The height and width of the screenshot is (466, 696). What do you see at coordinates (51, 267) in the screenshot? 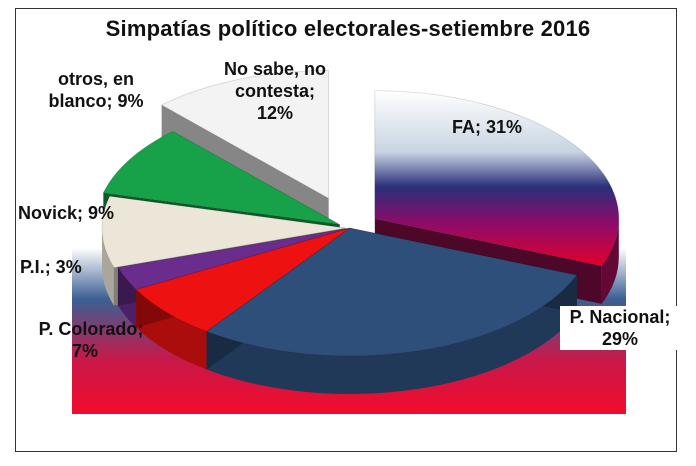
I see `label-p-i: P.I.; 3%` at bounding box center [51, 267].